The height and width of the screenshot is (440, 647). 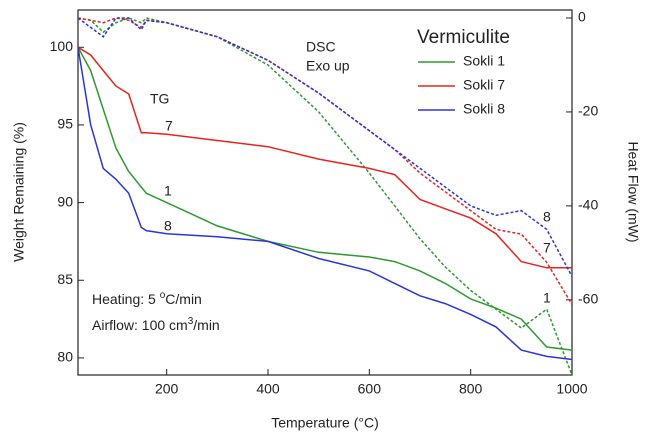 What do you see at coordinates (65, 124) in the screenshot?
I see `y-tick-label: 95` at bounding box center [65, 124].